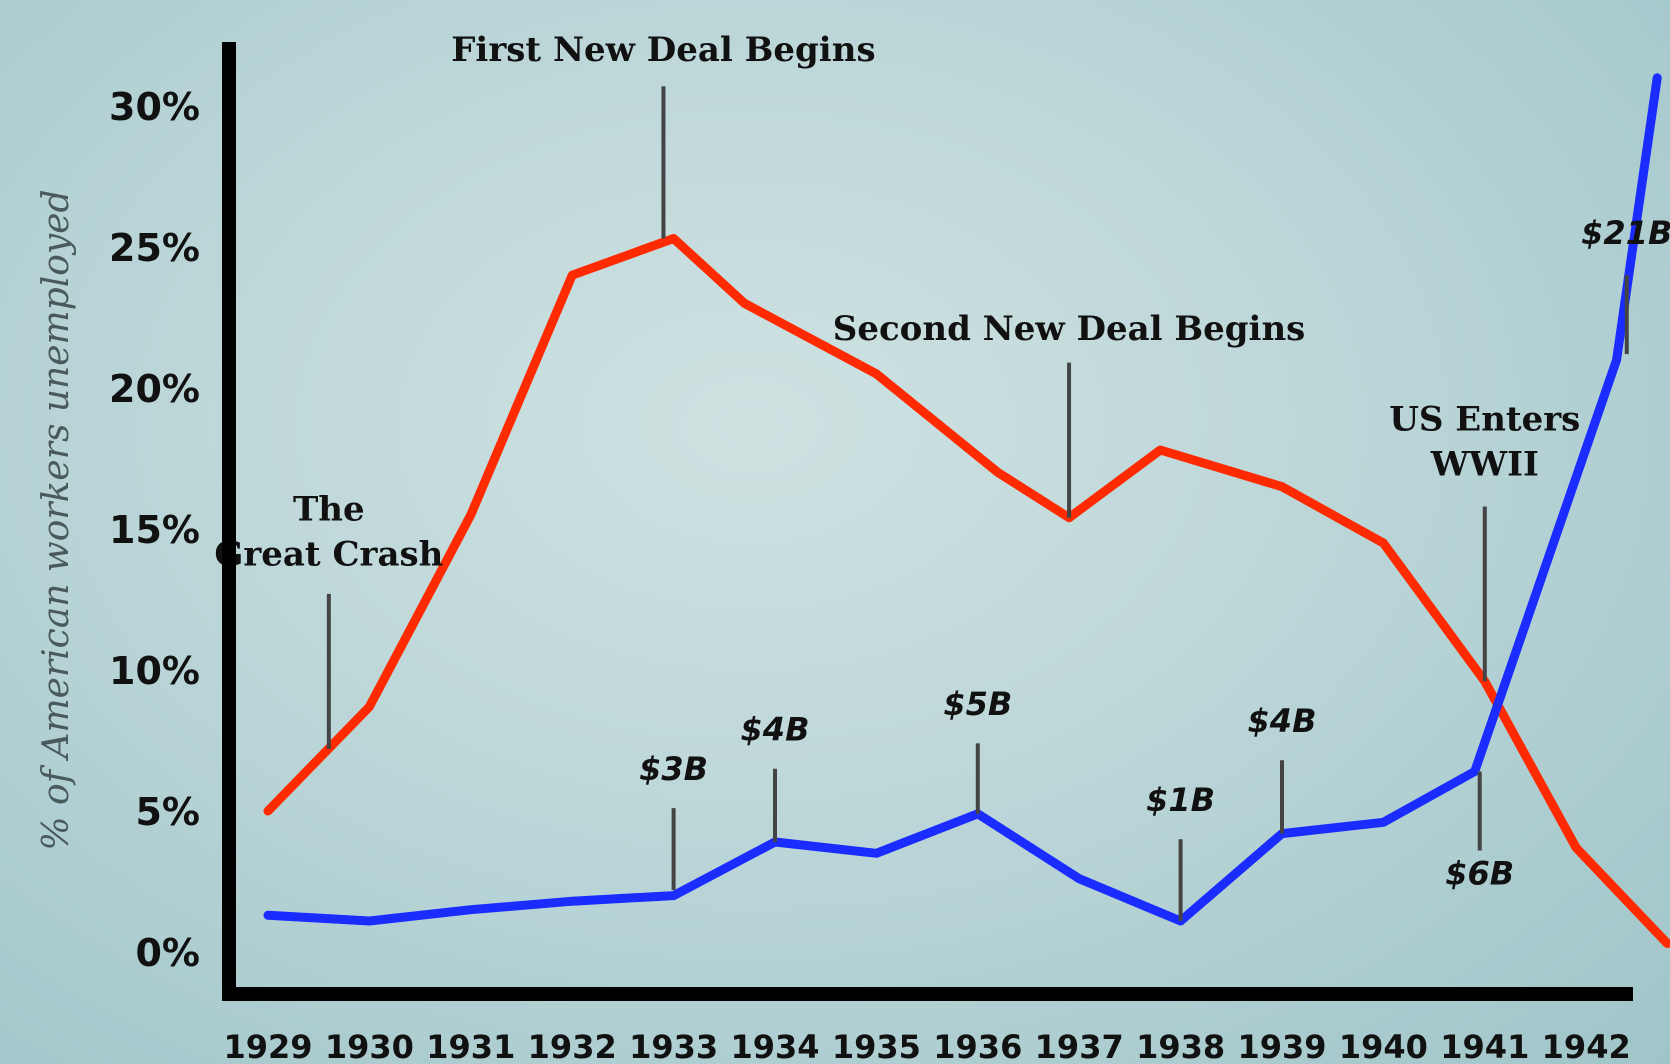  I want to click on spending-label: $3B, so click(673, 769).